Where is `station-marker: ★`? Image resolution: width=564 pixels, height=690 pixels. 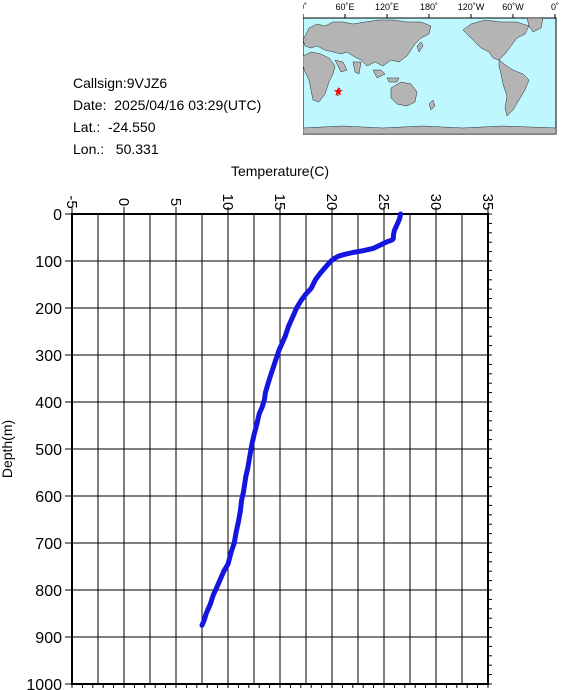 station-marker: ★ is located at coordinates (338, 92).